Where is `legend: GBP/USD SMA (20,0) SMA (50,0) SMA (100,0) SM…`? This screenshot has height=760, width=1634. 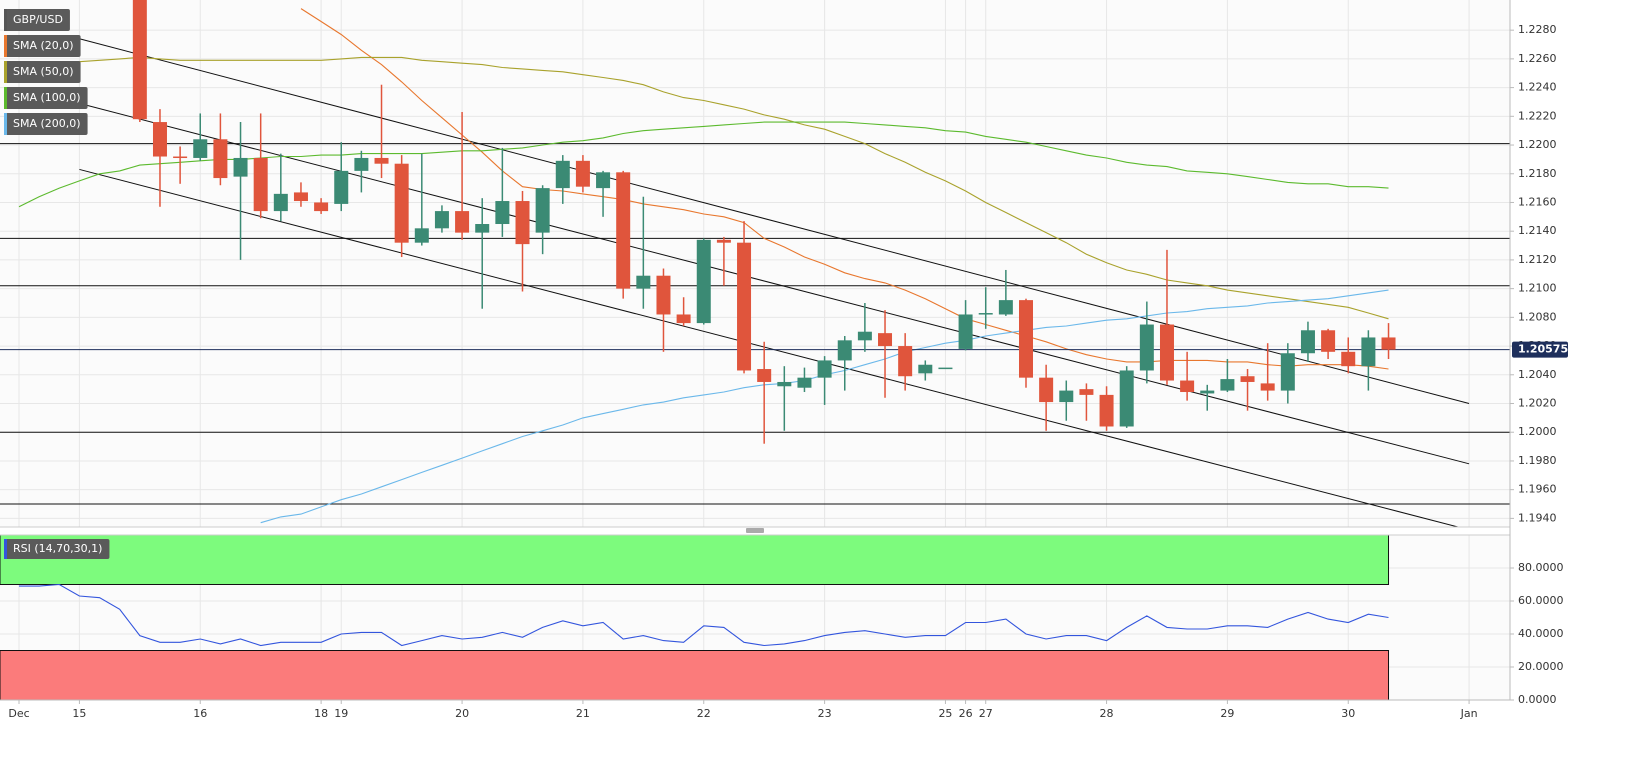
legend: GBP/USD SMA (20,0) SMA (50,0) SMA (100,0) SM… is located at coordinates (57, 284).